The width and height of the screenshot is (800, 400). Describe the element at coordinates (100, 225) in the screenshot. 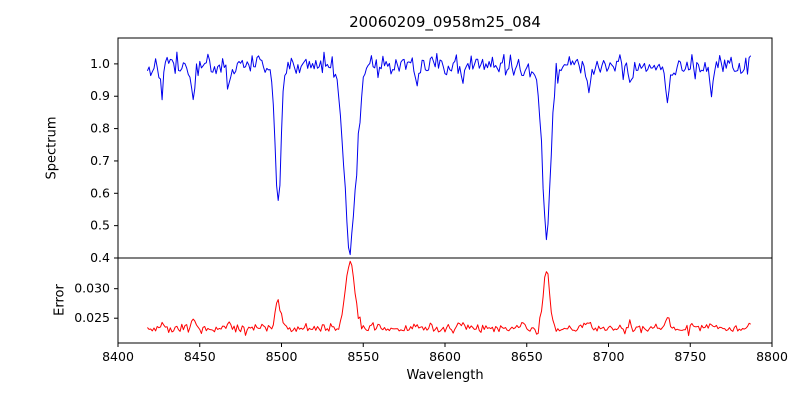

I see `svg-text: 0.5` at that location.